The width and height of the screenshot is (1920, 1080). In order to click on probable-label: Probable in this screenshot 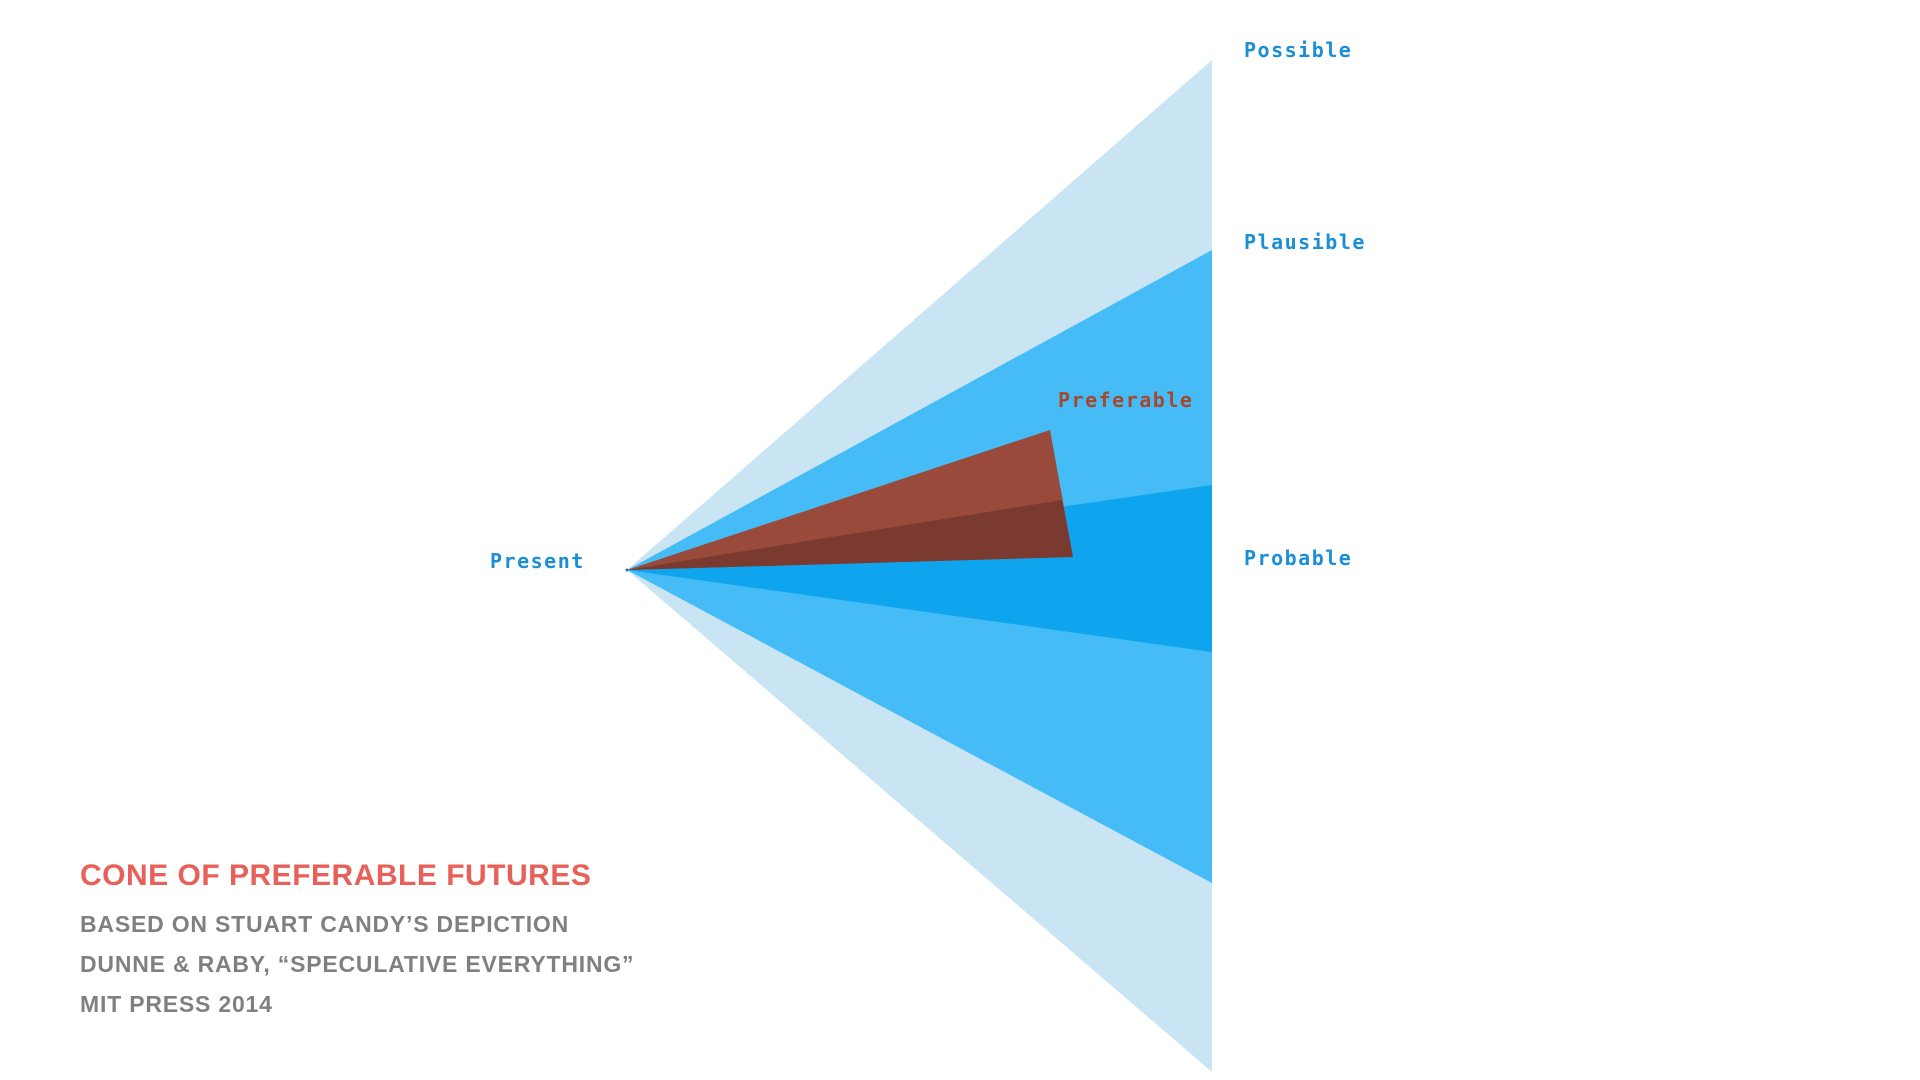, I will do `click(1298, 558)`.